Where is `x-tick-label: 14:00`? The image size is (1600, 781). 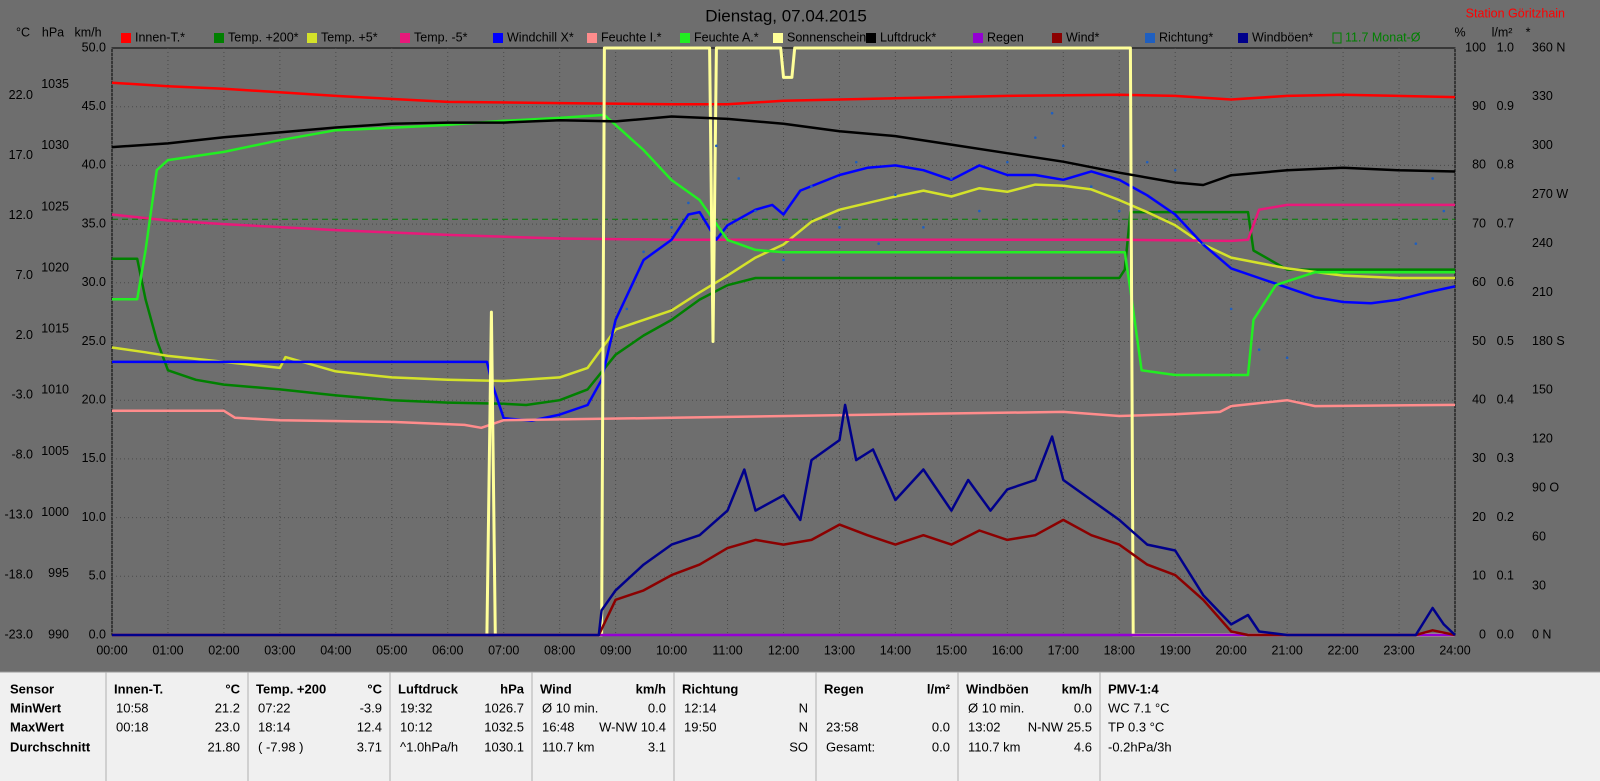
x-tick-label: 14:00 is located at coordinates (895, 650).